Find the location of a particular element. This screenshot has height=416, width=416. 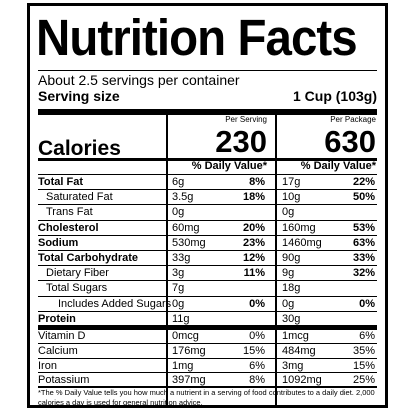

amount-per-serving: 0mcg is located at coordinates (185, 336).